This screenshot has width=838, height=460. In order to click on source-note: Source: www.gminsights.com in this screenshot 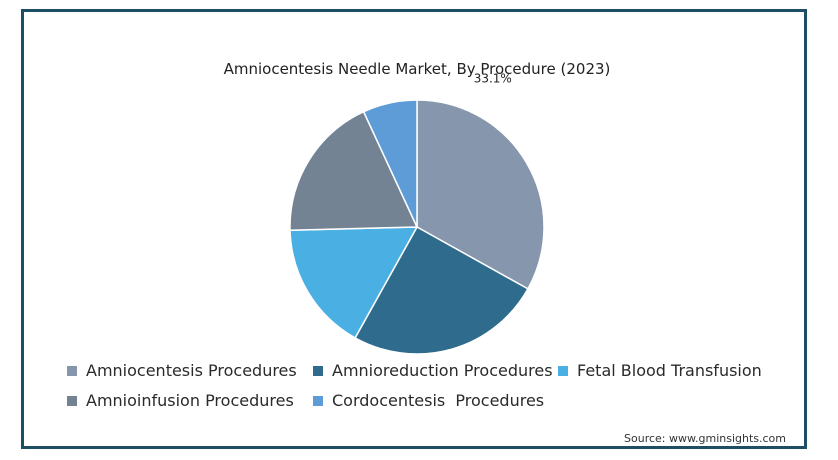, I will do `click(705, 438)`.